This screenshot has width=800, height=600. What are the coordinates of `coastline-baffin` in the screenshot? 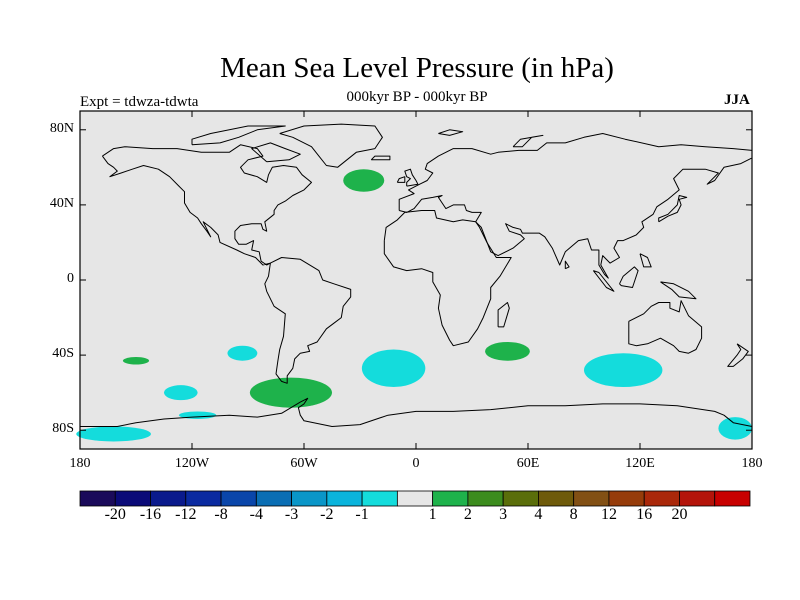 It's located at (276, 152).